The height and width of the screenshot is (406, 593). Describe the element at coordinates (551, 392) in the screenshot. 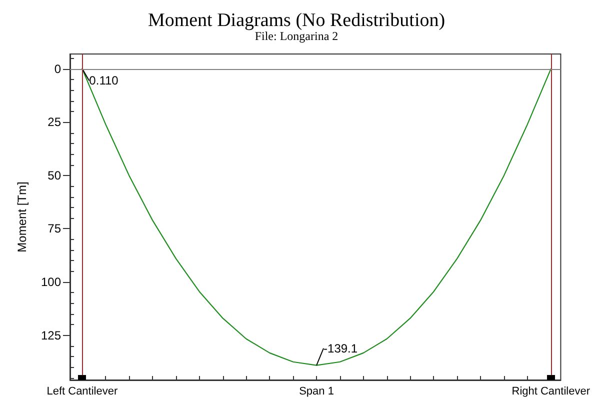

I see `x-tick-label: Right Cantilever` at that location.